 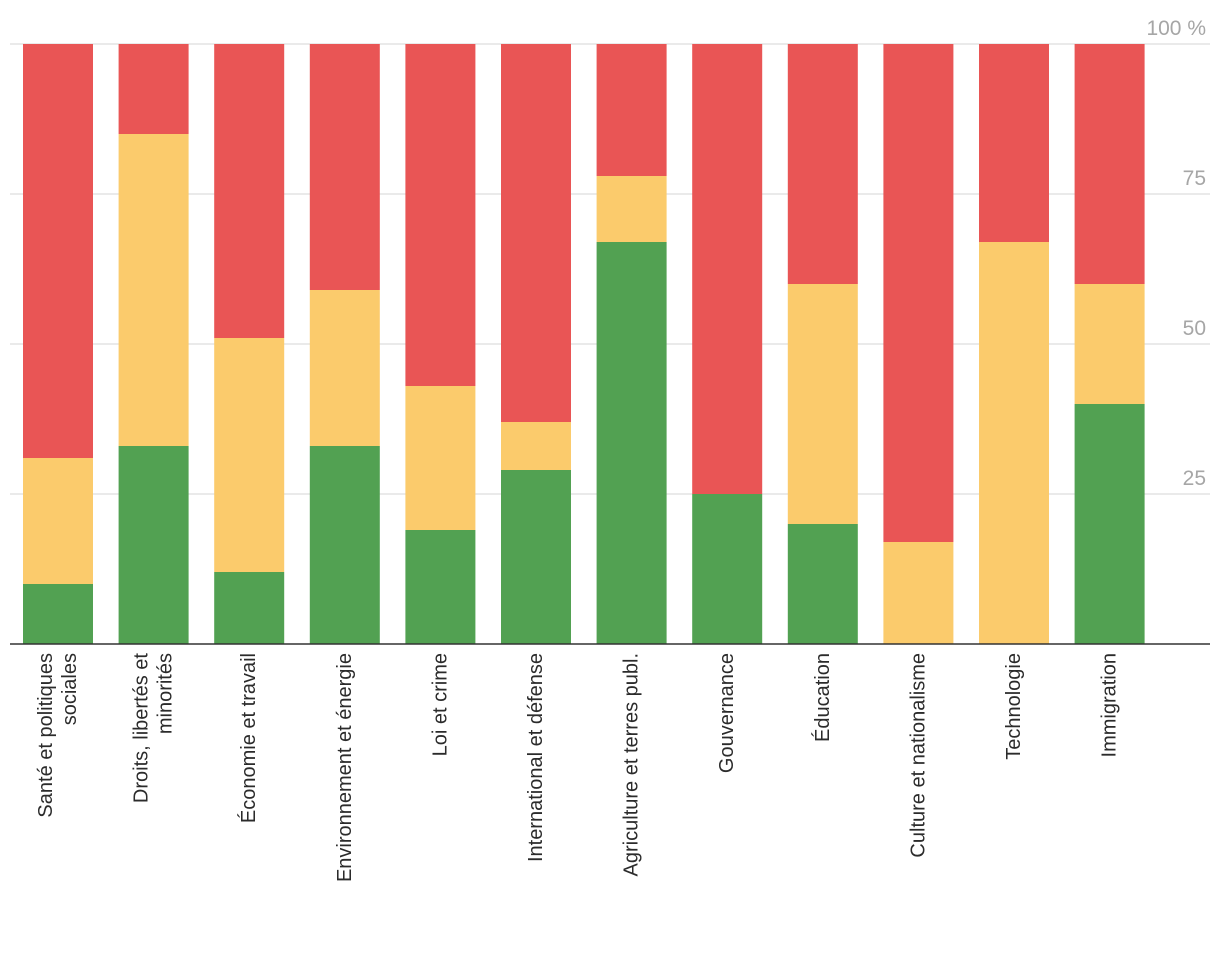 I want to click on x-tick-label-10: Technologie, so click(x=1014, y=706).